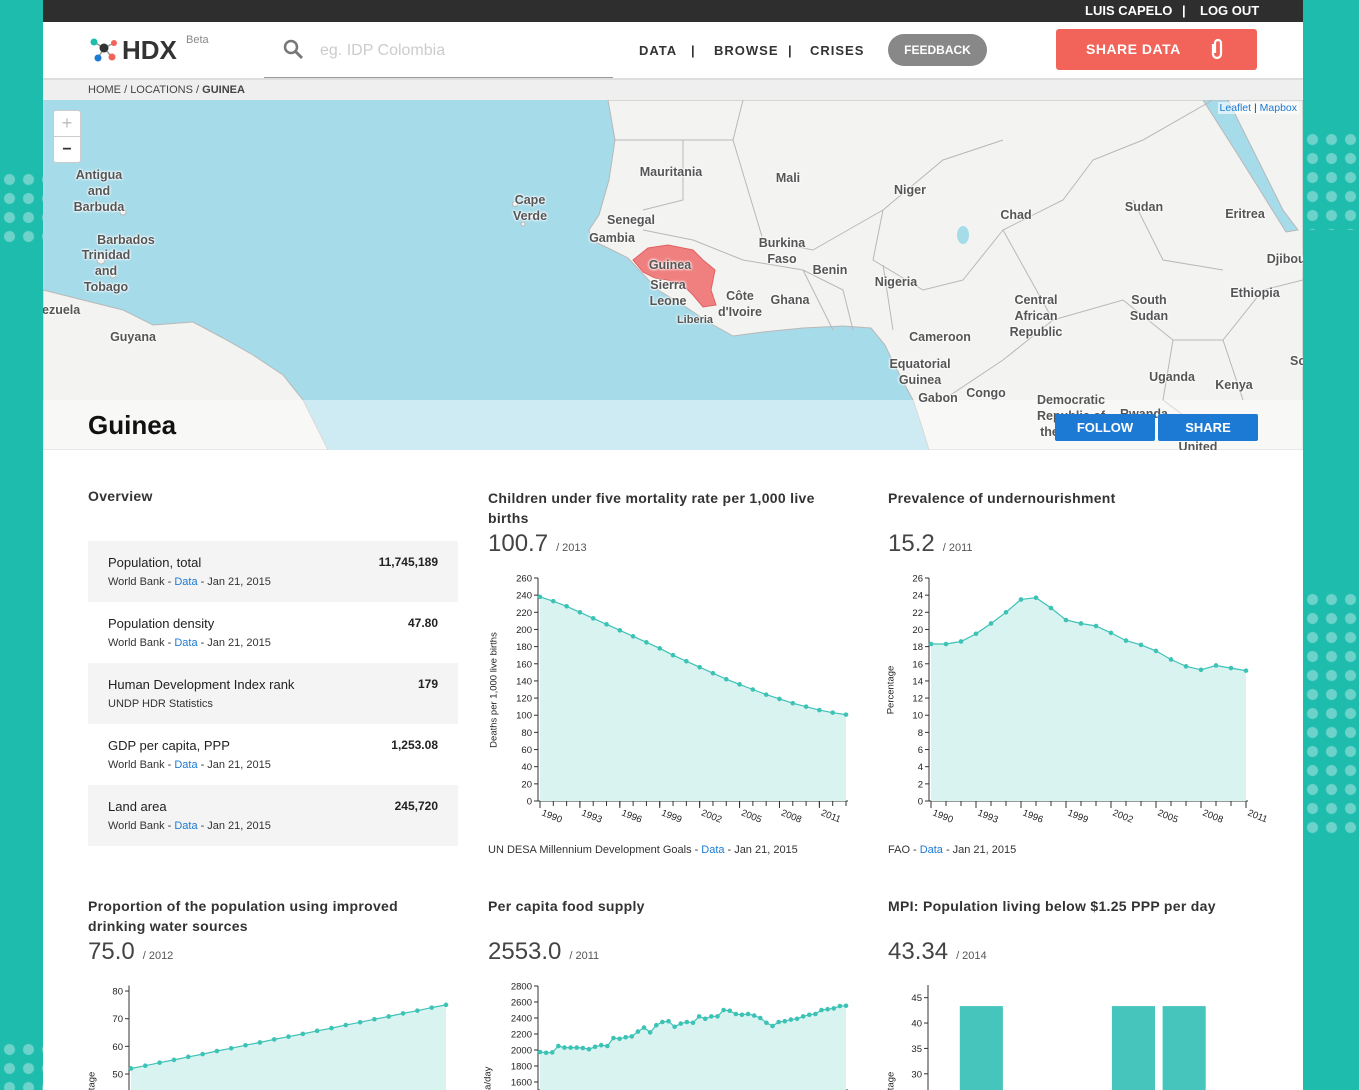  I want to click on x-tick-label: 1990, so click(552, 817).